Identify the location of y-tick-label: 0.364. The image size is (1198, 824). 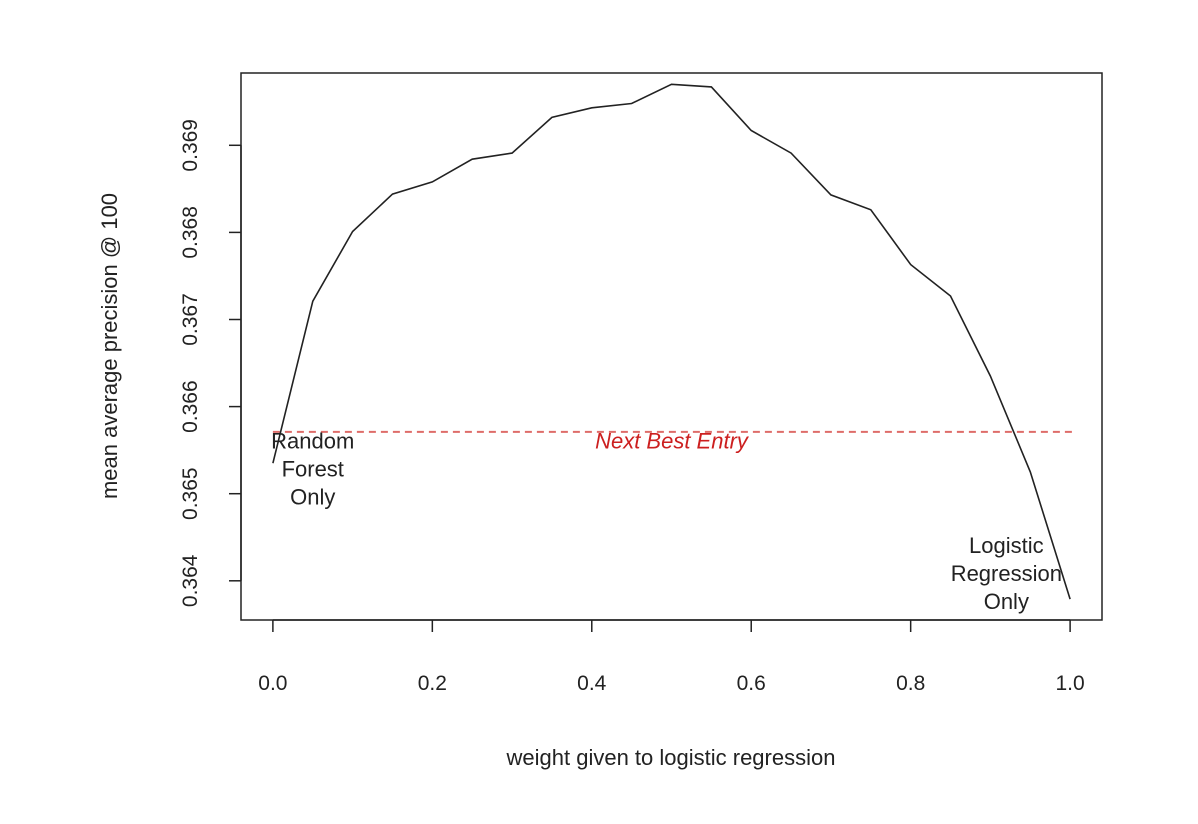
(190, 580).